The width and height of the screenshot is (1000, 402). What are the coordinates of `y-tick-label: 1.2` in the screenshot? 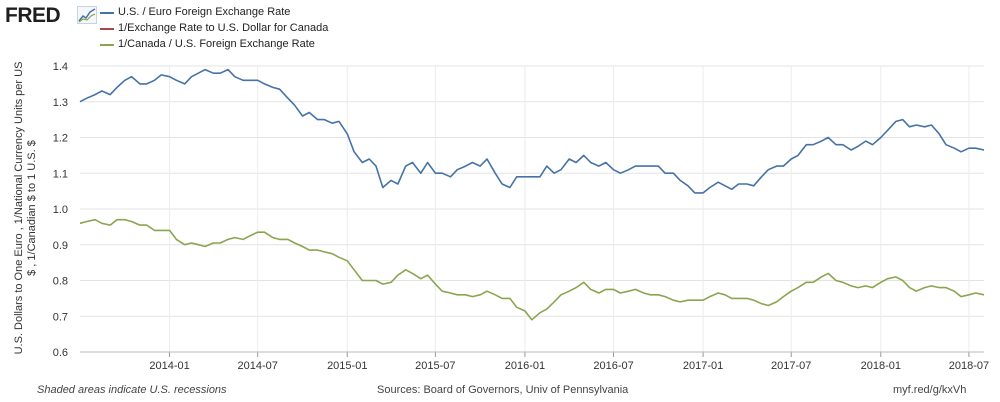 It's located at (60, 139).